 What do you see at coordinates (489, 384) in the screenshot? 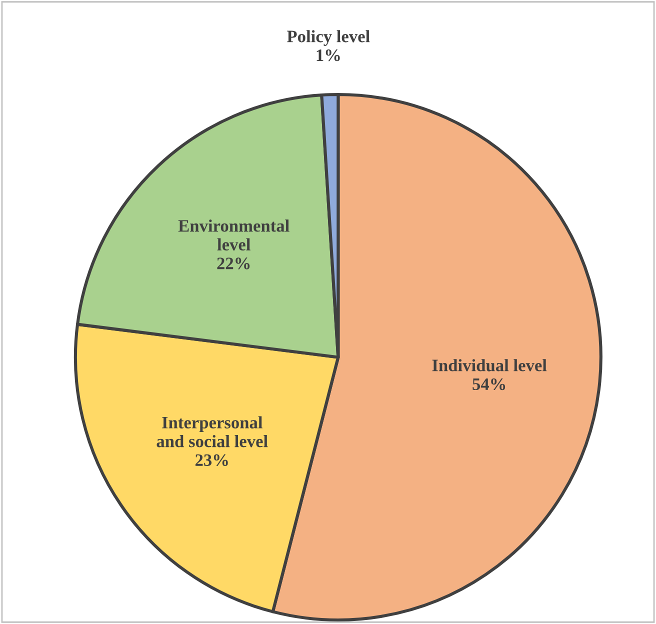
I see `data-label: 54%` at bounding box center [489, 384].